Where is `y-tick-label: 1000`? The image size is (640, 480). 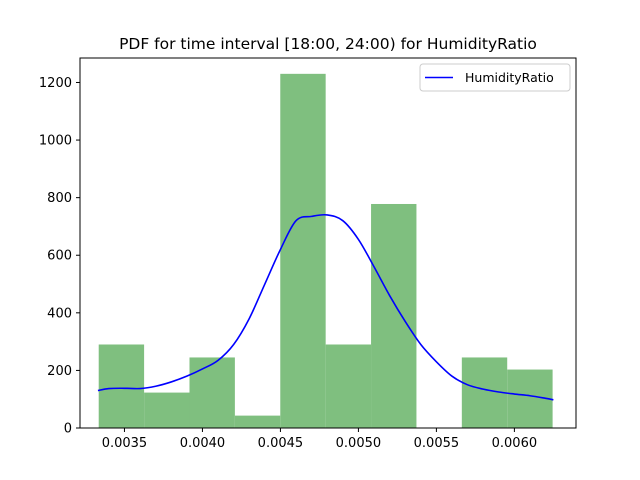 y-tick-label: 1000 is located at coordinates (55, 141).